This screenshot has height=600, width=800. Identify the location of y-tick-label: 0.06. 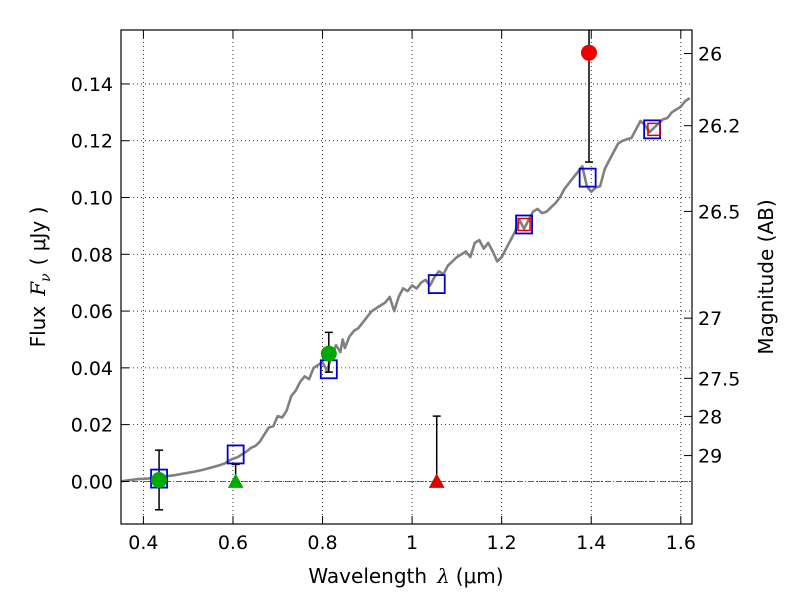
(92, 312).